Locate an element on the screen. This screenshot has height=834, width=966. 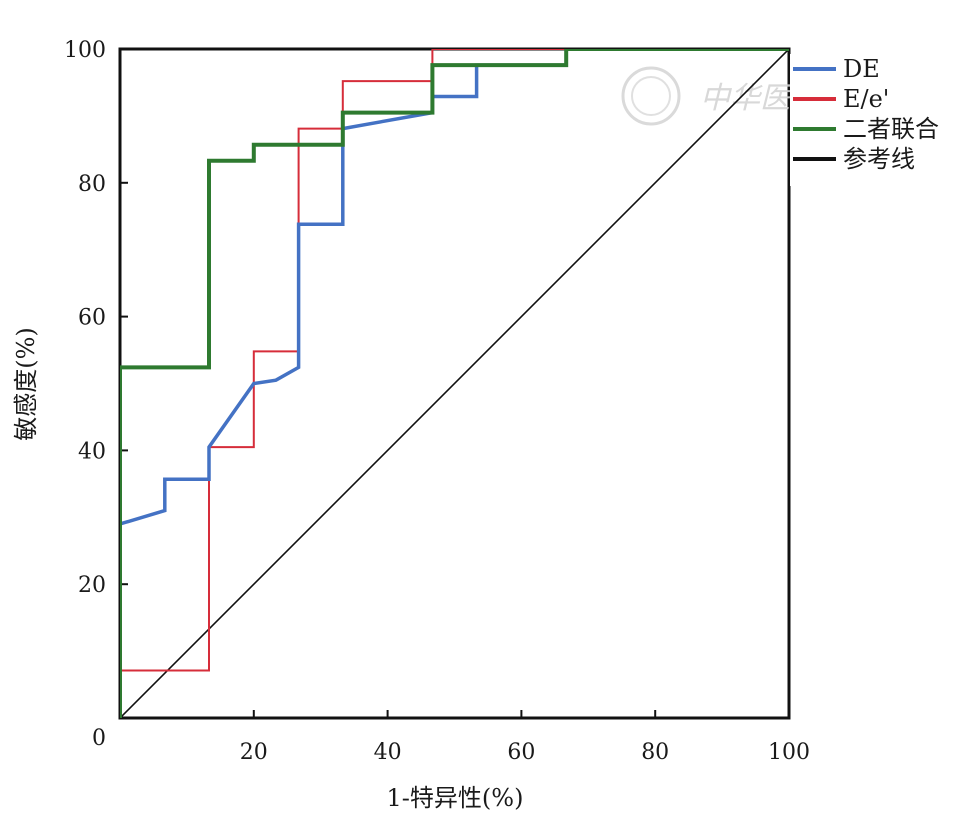
legend-background is located at coordinates (878, 120).